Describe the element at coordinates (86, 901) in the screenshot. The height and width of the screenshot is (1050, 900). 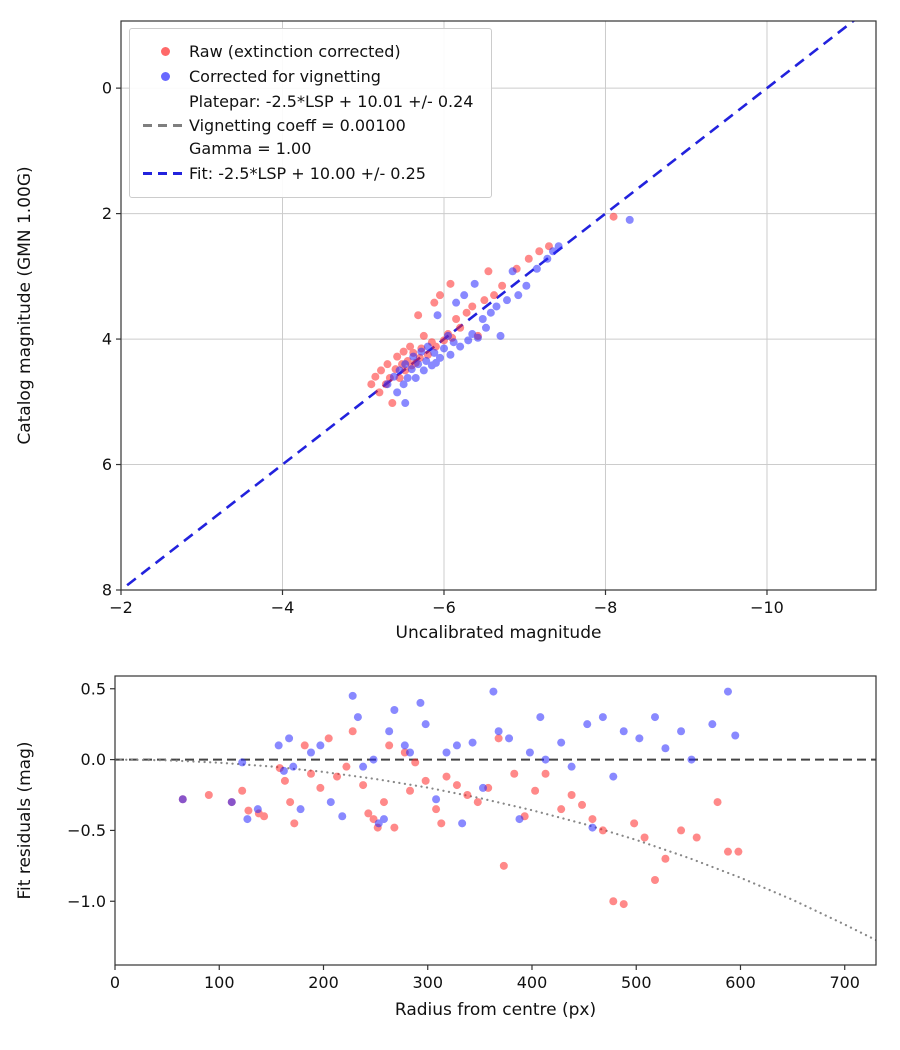
I see `svg-text: −1.0` at that location.